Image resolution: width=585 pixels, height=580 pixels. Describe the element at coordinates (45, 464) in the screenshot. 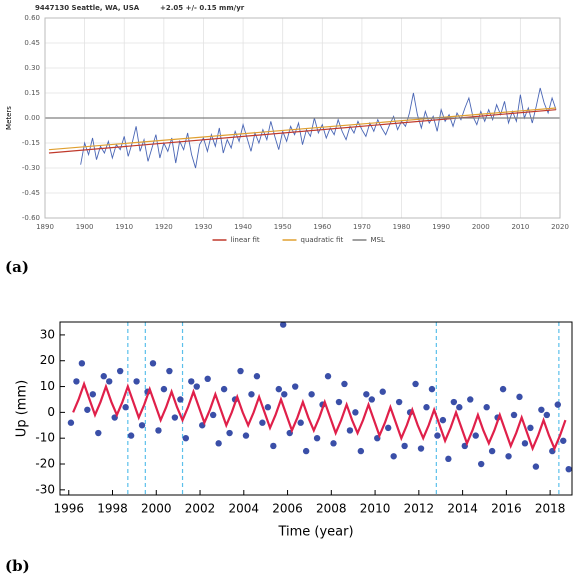

I see `y-tick-label: -20` at that location.